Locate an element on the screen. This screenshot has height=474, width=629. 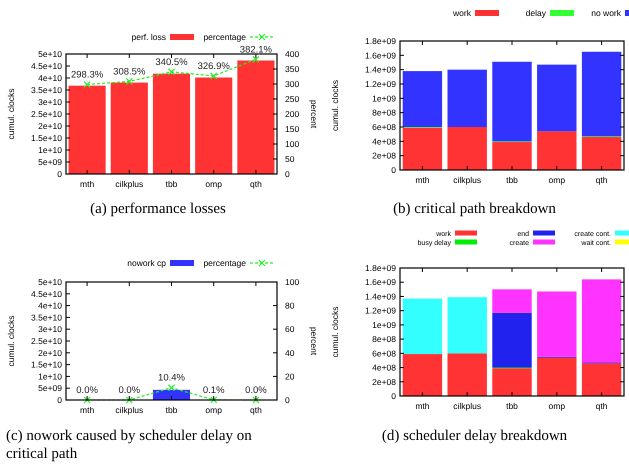
legend-label: nowork cp is located at coordinates (146, 263).